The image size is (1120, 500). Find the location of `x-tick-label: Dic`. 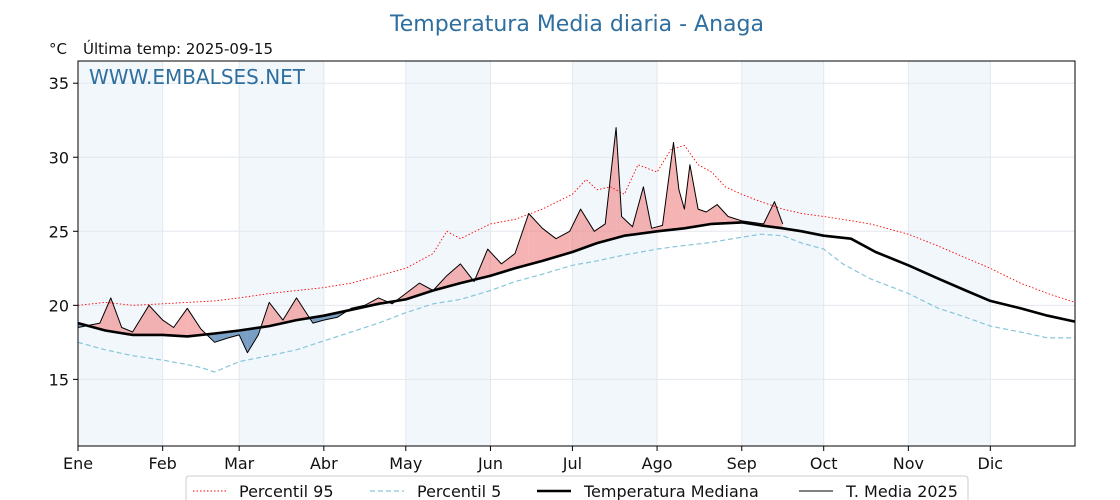

x-tick-label: Dic is located at coordinates (991, 463).